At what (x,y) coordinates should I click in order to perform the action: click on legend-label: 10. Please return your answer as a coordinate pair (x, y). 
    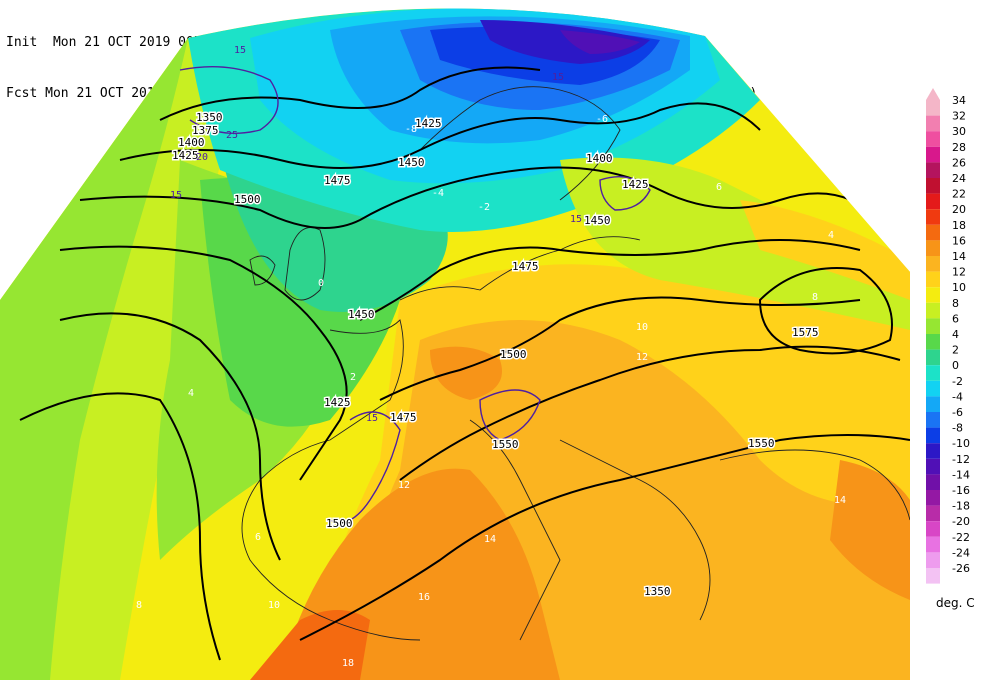
    Looking at the image, I should click on (959, 287).